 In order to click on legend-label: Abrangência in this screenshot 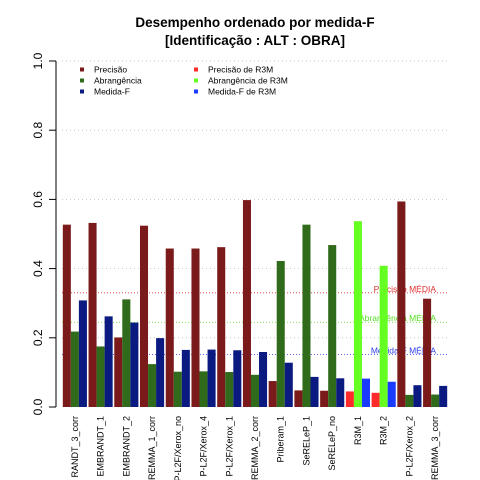, I will do `click(118, 81)`.